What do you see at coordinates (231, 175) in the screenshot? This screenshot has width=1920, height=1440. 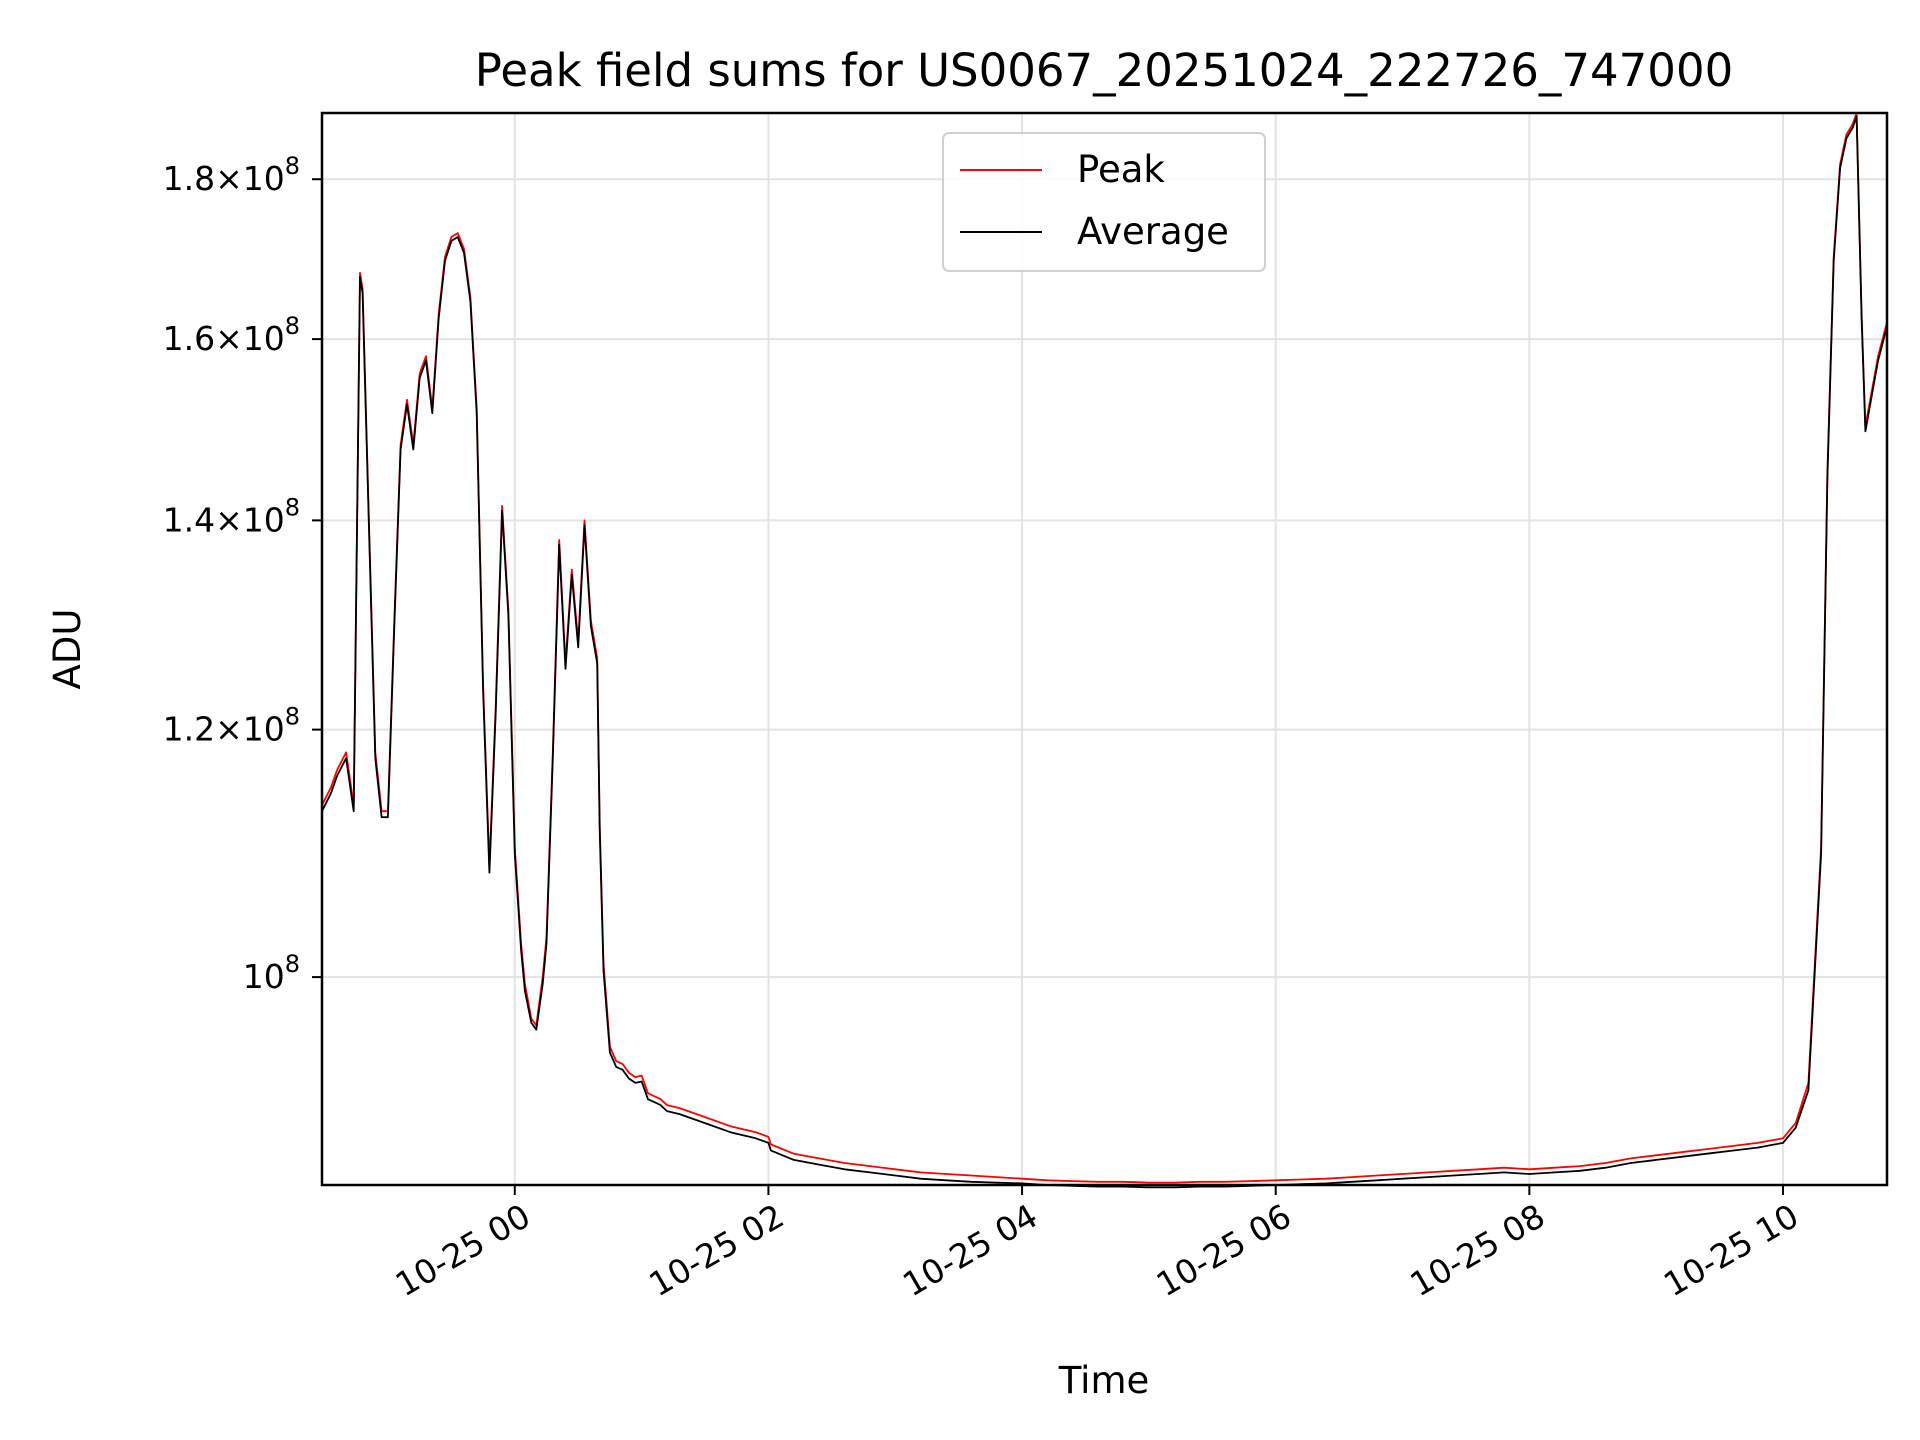 I see `y-tick-label: 1.8×108` at bounding box center [231, 175].